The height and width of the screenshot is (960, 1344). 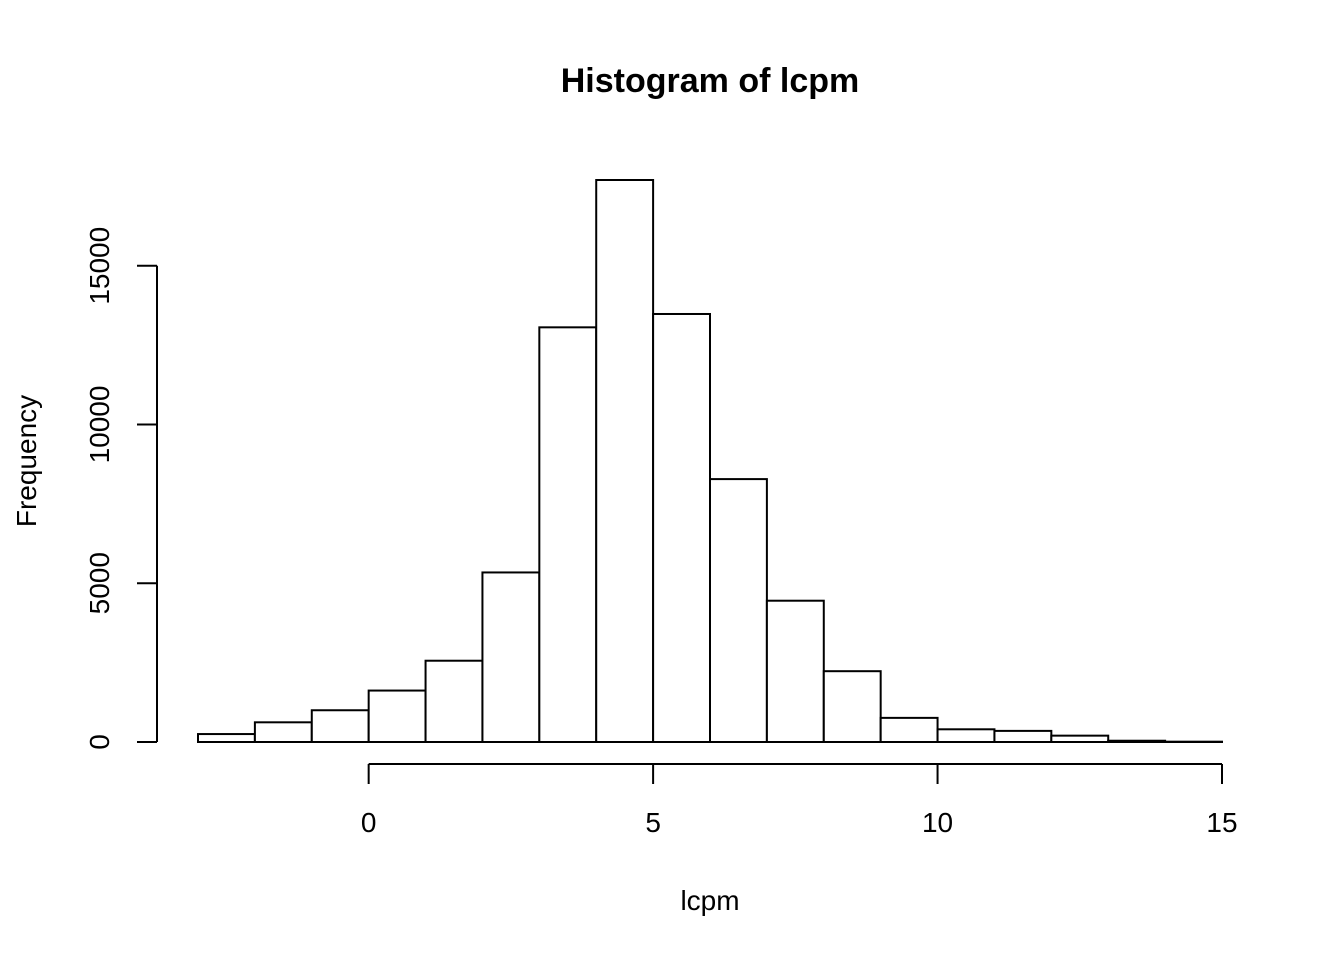 What do you see at coordinates (99, 425) in the screenshot?
I see `y-tick-label: 10000` at bounding box center [99, 425].